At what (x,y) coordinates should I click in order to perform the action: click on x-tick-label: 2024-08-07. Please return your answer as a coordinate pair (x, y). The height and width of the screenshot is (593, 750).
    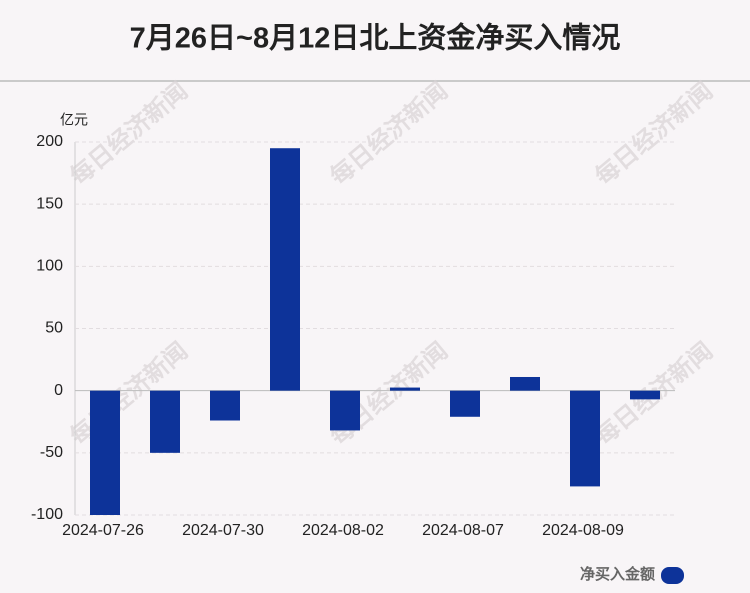
    Looking at the image, I should click on (463, 530).